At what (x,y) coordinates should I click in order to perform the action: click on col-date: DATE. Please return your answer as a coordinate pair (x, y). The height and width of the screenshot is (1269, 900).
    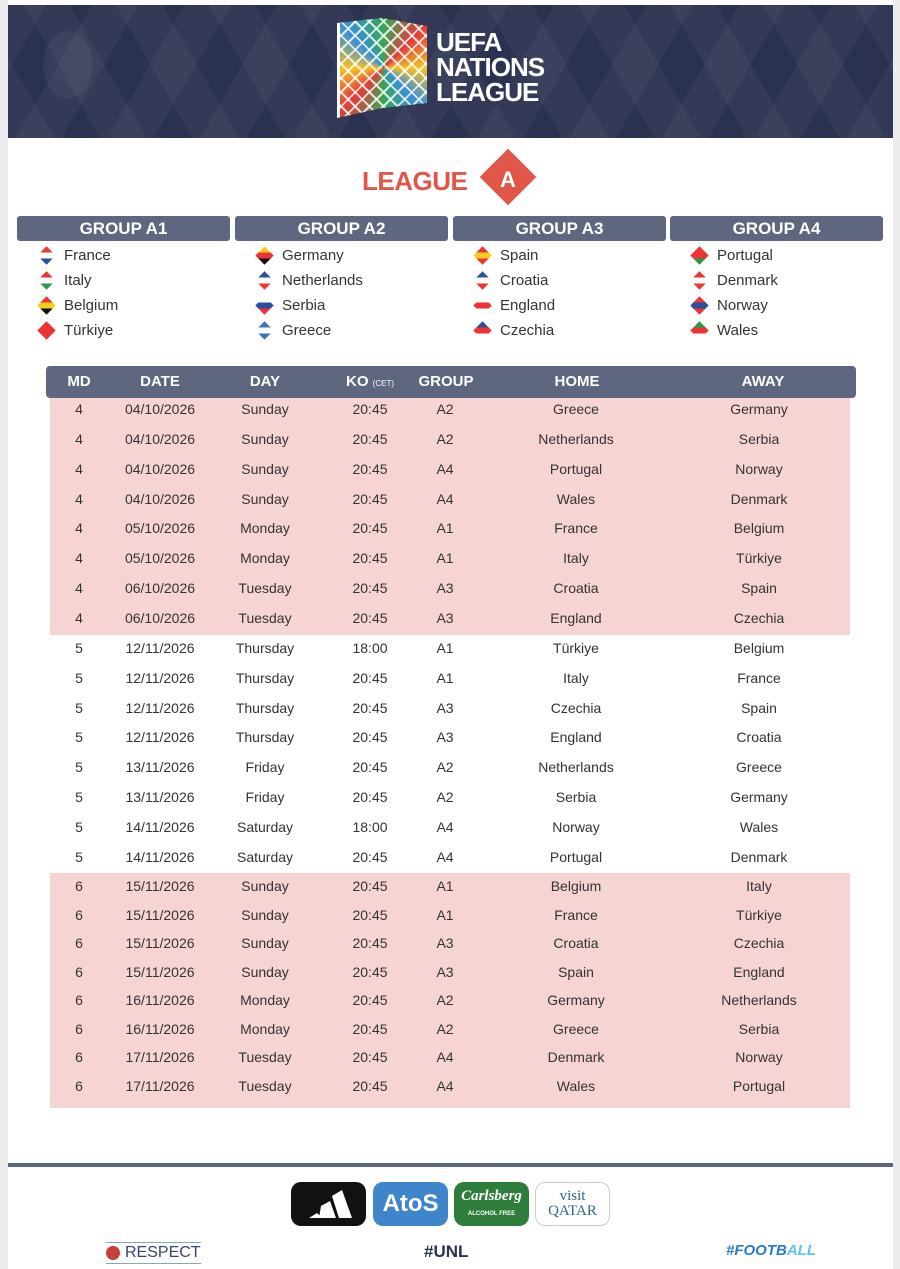
    Looking at the image, I should click on (160, 381).